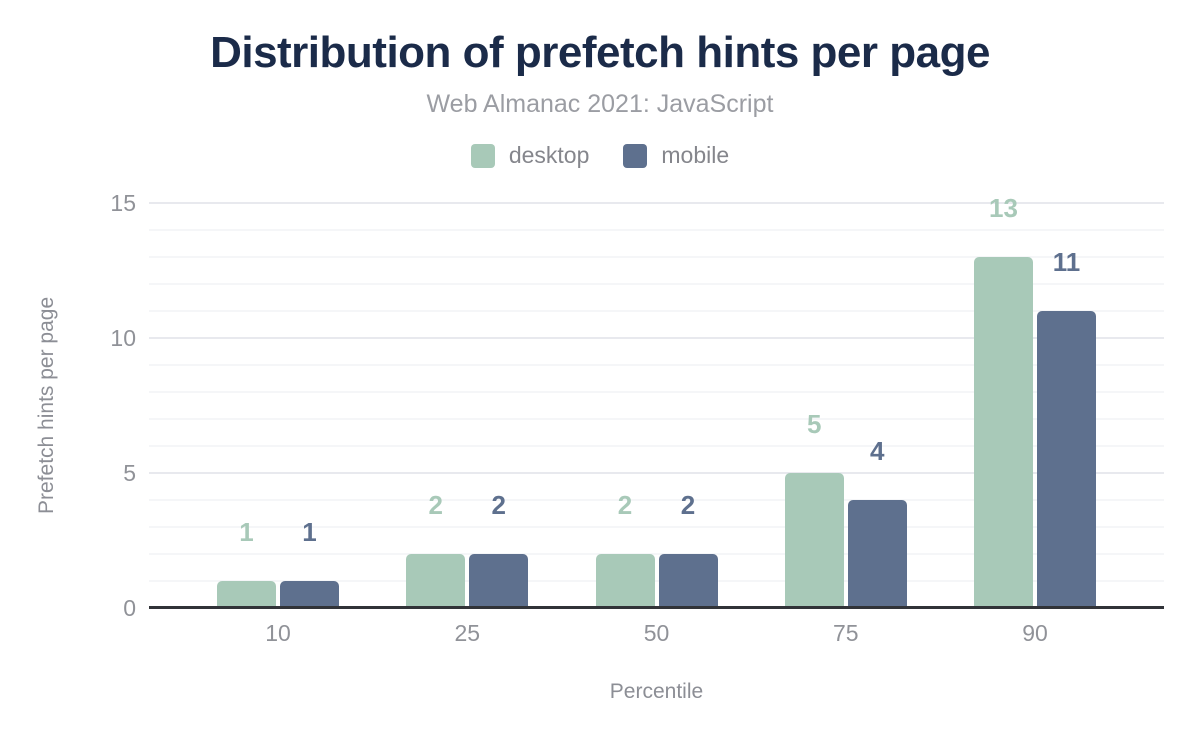 The image size is (1200, 742). Describe the element at coordinates (123, 203) in the screenshot. I see `y-axis-tick-label-15: 15` at that location.